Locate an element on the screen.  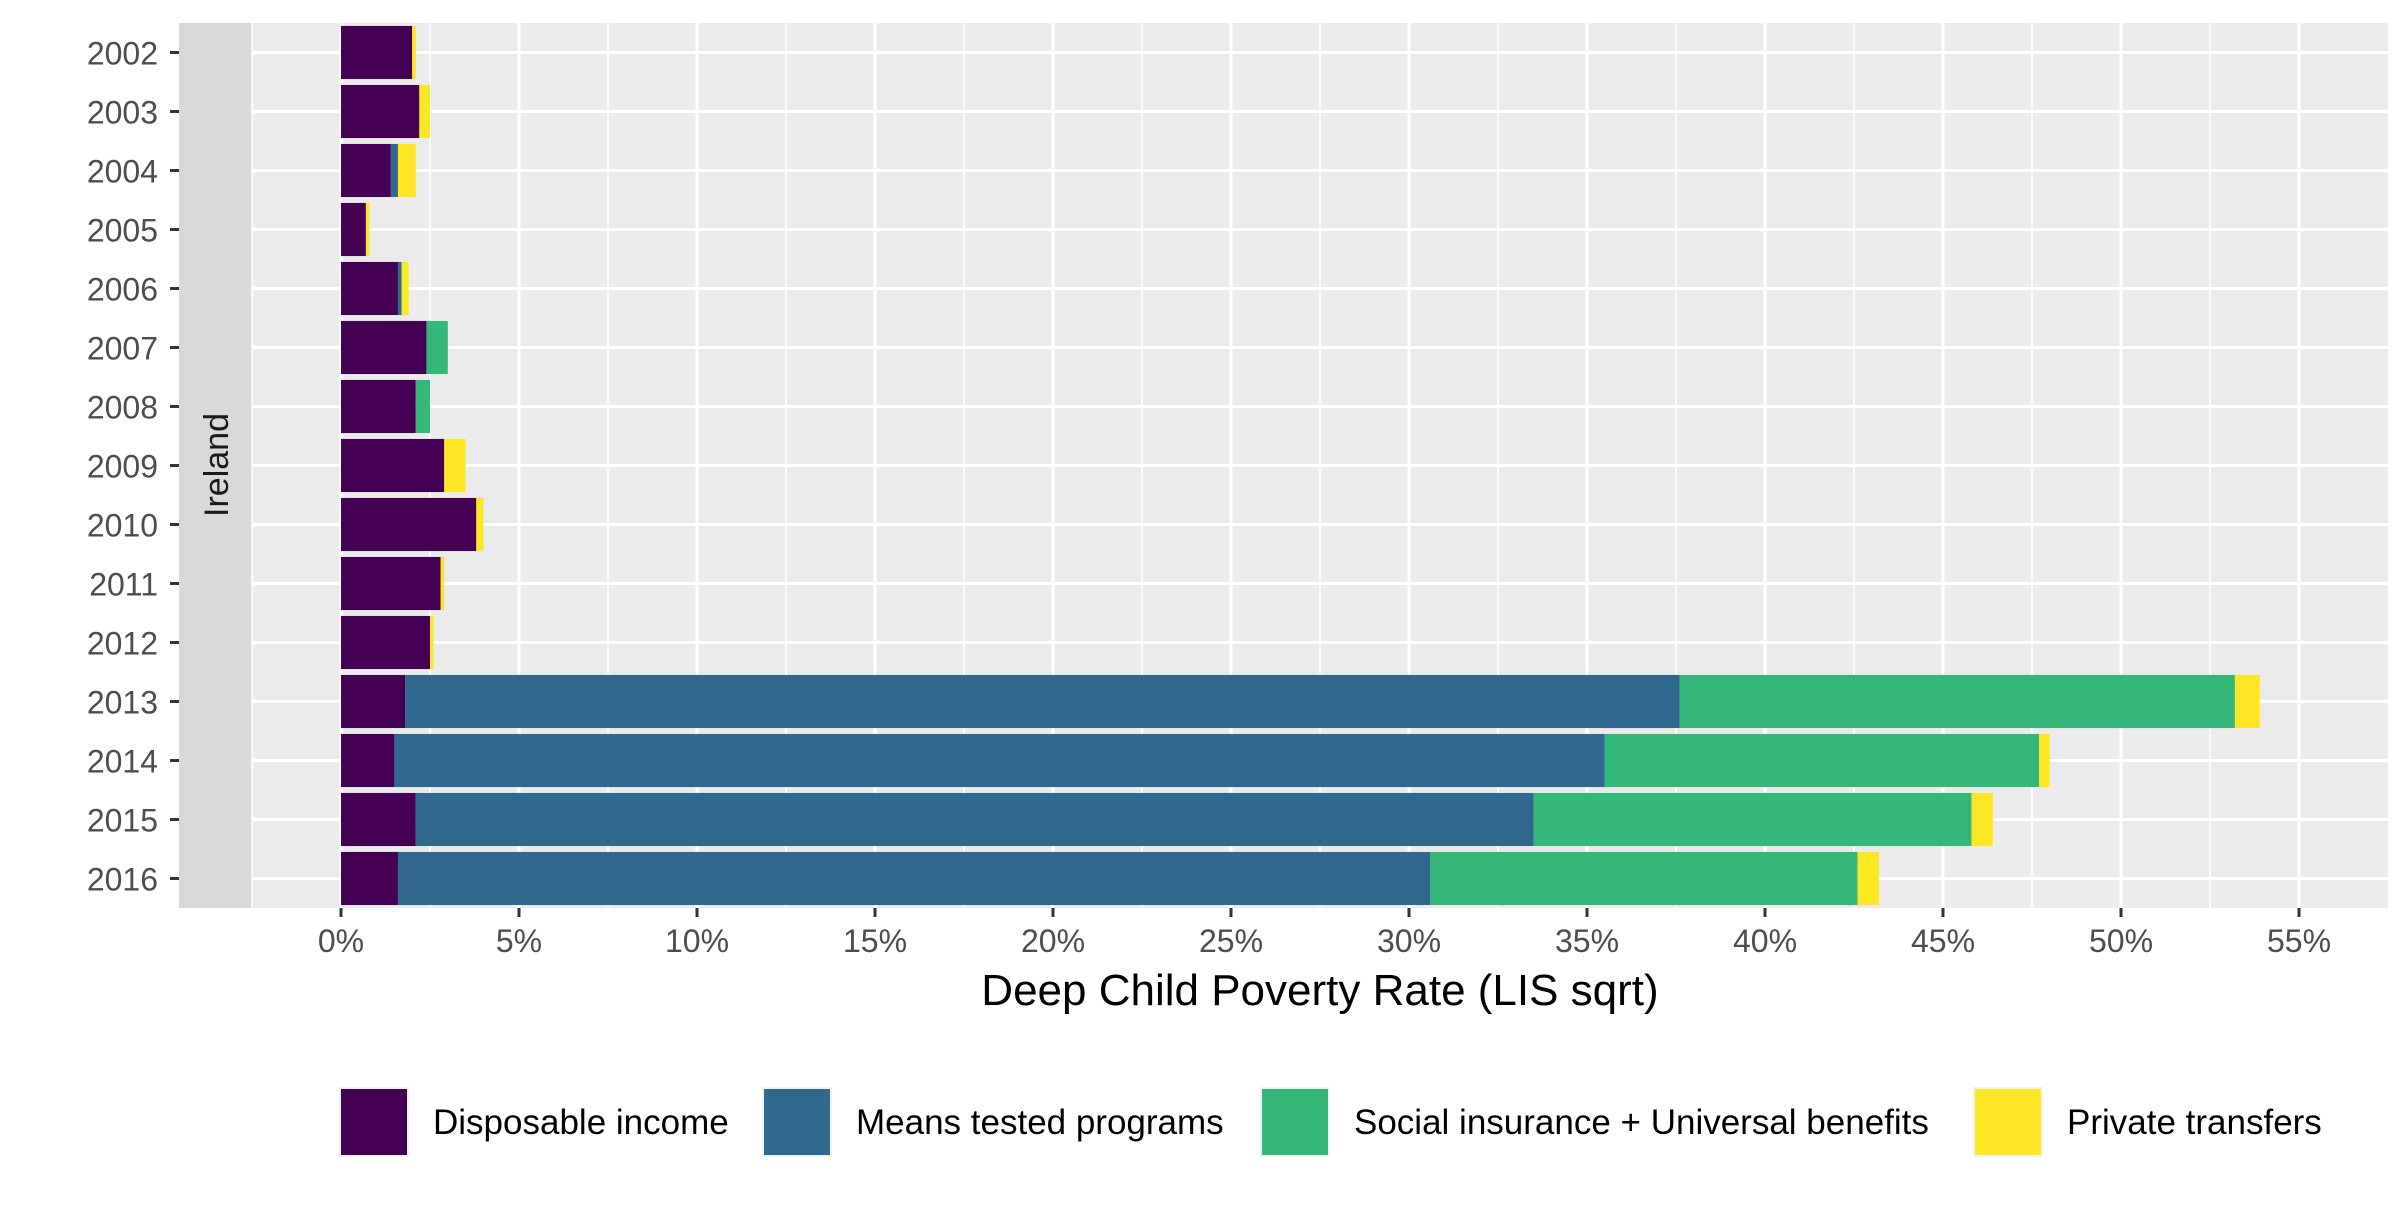
x-tick-label: 15% is located at coordinates (875, 941).